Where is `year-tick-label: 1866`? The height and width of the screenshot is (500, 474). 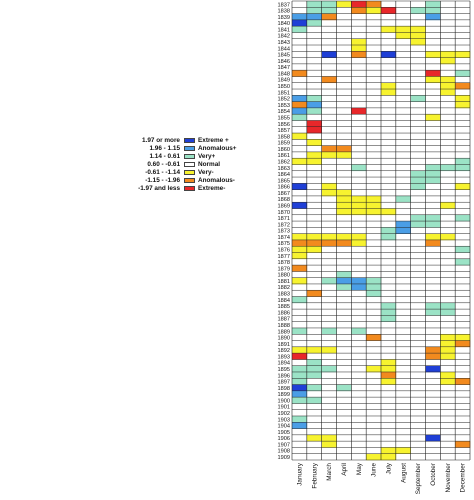
year-tick-label: 1866 is located at coordinates (284, 188).